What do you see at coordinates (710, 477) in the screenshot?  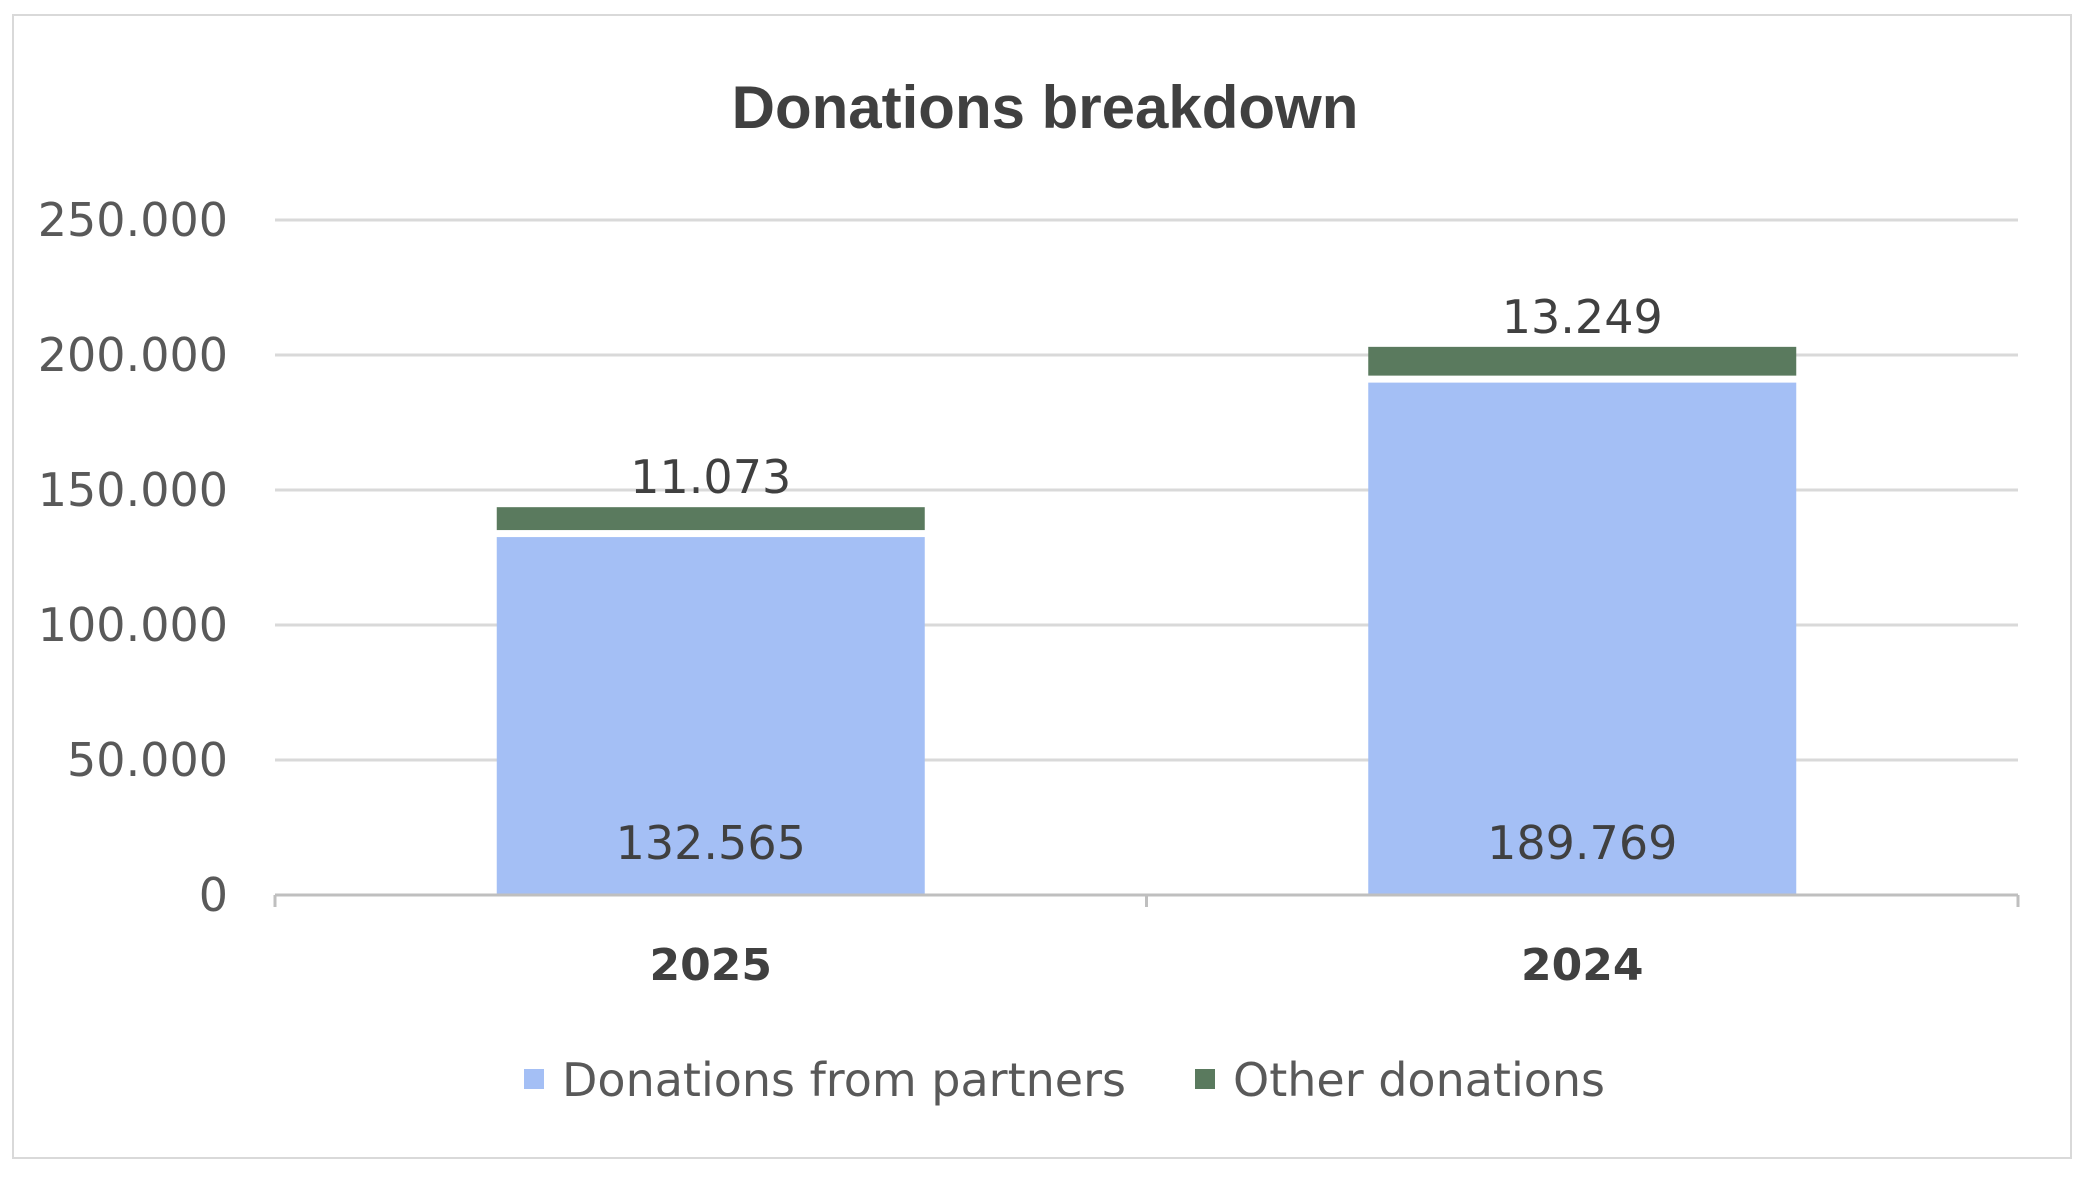 I see `data-label: 11.073` at bounding box center [710, 477].